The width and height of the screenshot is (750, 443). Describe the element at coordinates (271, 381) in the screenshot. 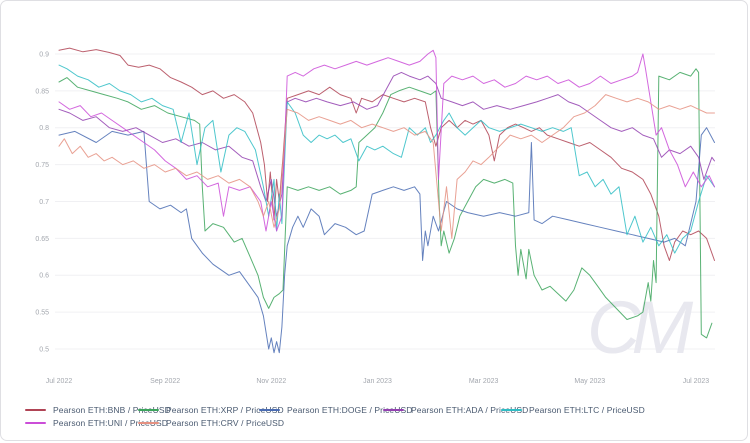

I see `x-axis-tick-label: Nov 2022` at that location.